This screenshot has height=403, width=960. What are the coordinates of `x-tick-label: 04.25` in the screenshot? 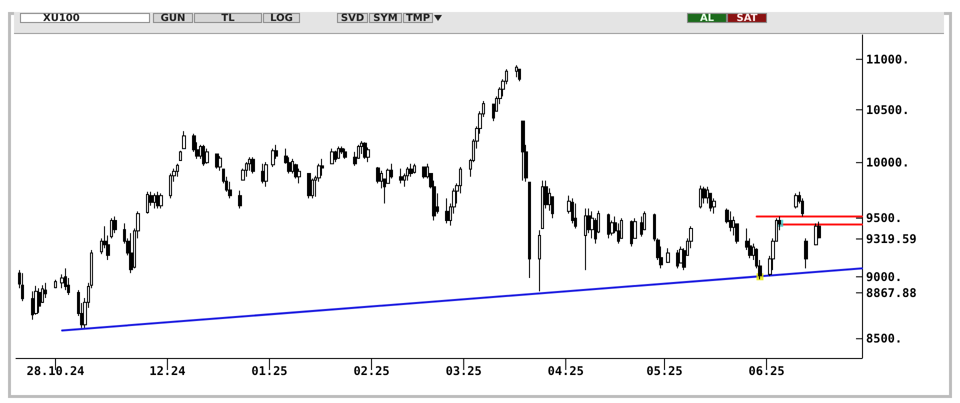 It's located at (566, 371).